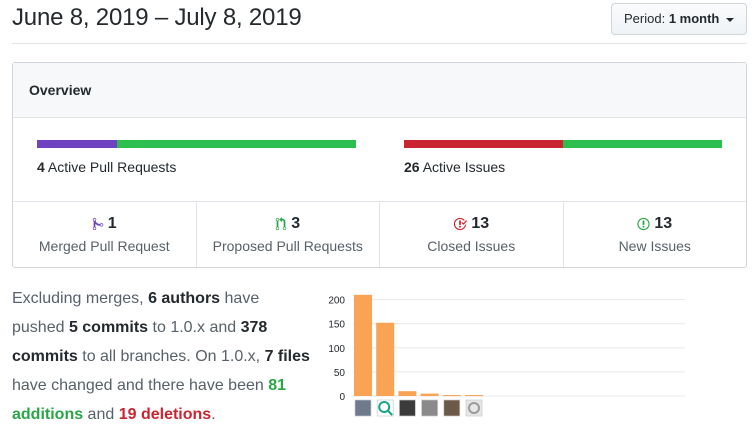 The height and width of the screenshot is (440, 753). What do you see at coordinates (288, 234) in the screenshot?
I see `proposed-pull-requests-stat: 3 Proposed Pull Requests` at bounding box center [288, 234].